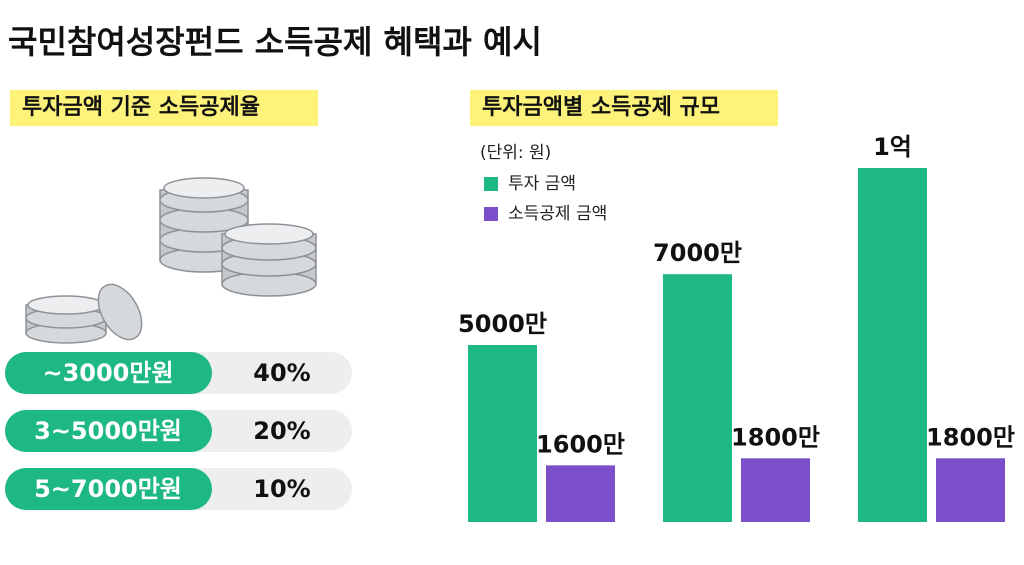  Describe the element at coordinates (557, 214) in the screenshot. I see `legend-label: 소득공제 금액` at that location.